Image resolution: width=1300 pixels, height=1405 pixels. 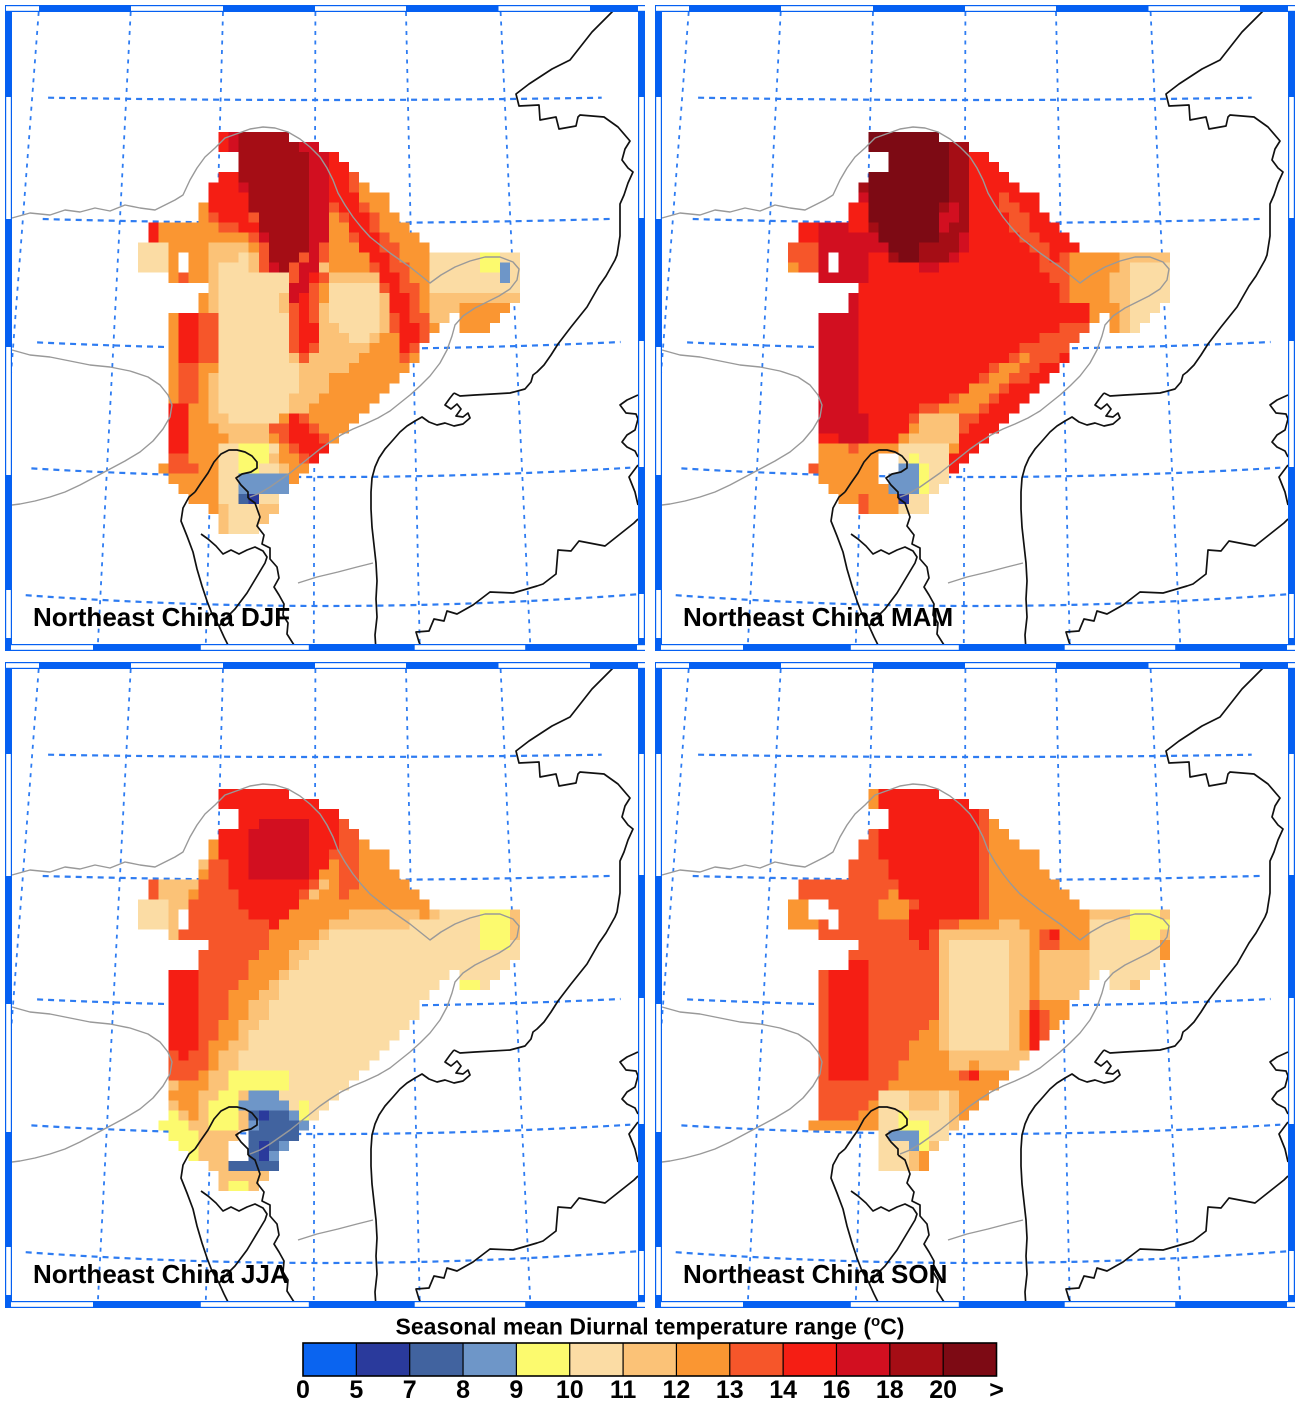 What do you see at coordinates (818, 617) in the screenshot?
I see `svg-text: Northeast China MAM` at bounding box center [818, 617].